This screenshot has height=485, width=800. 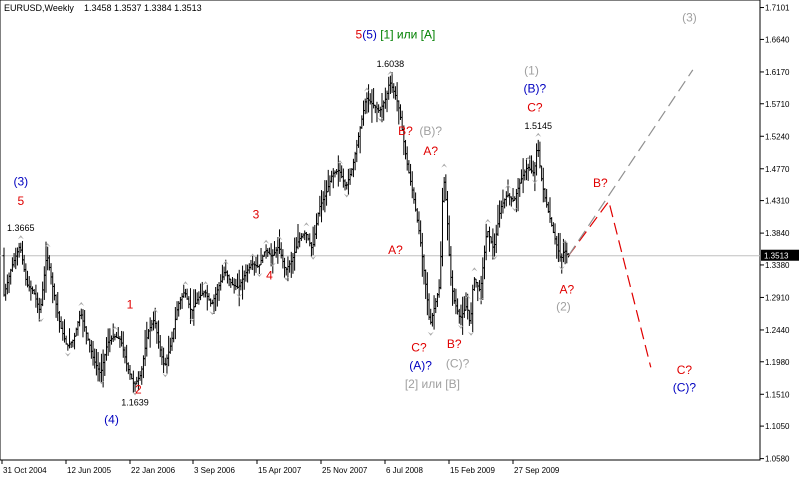 What do you see at coordinates (395, 250) in the screenshot?
I see `wave-label-a-q-mid: A?` at bounding box center [395, 250].